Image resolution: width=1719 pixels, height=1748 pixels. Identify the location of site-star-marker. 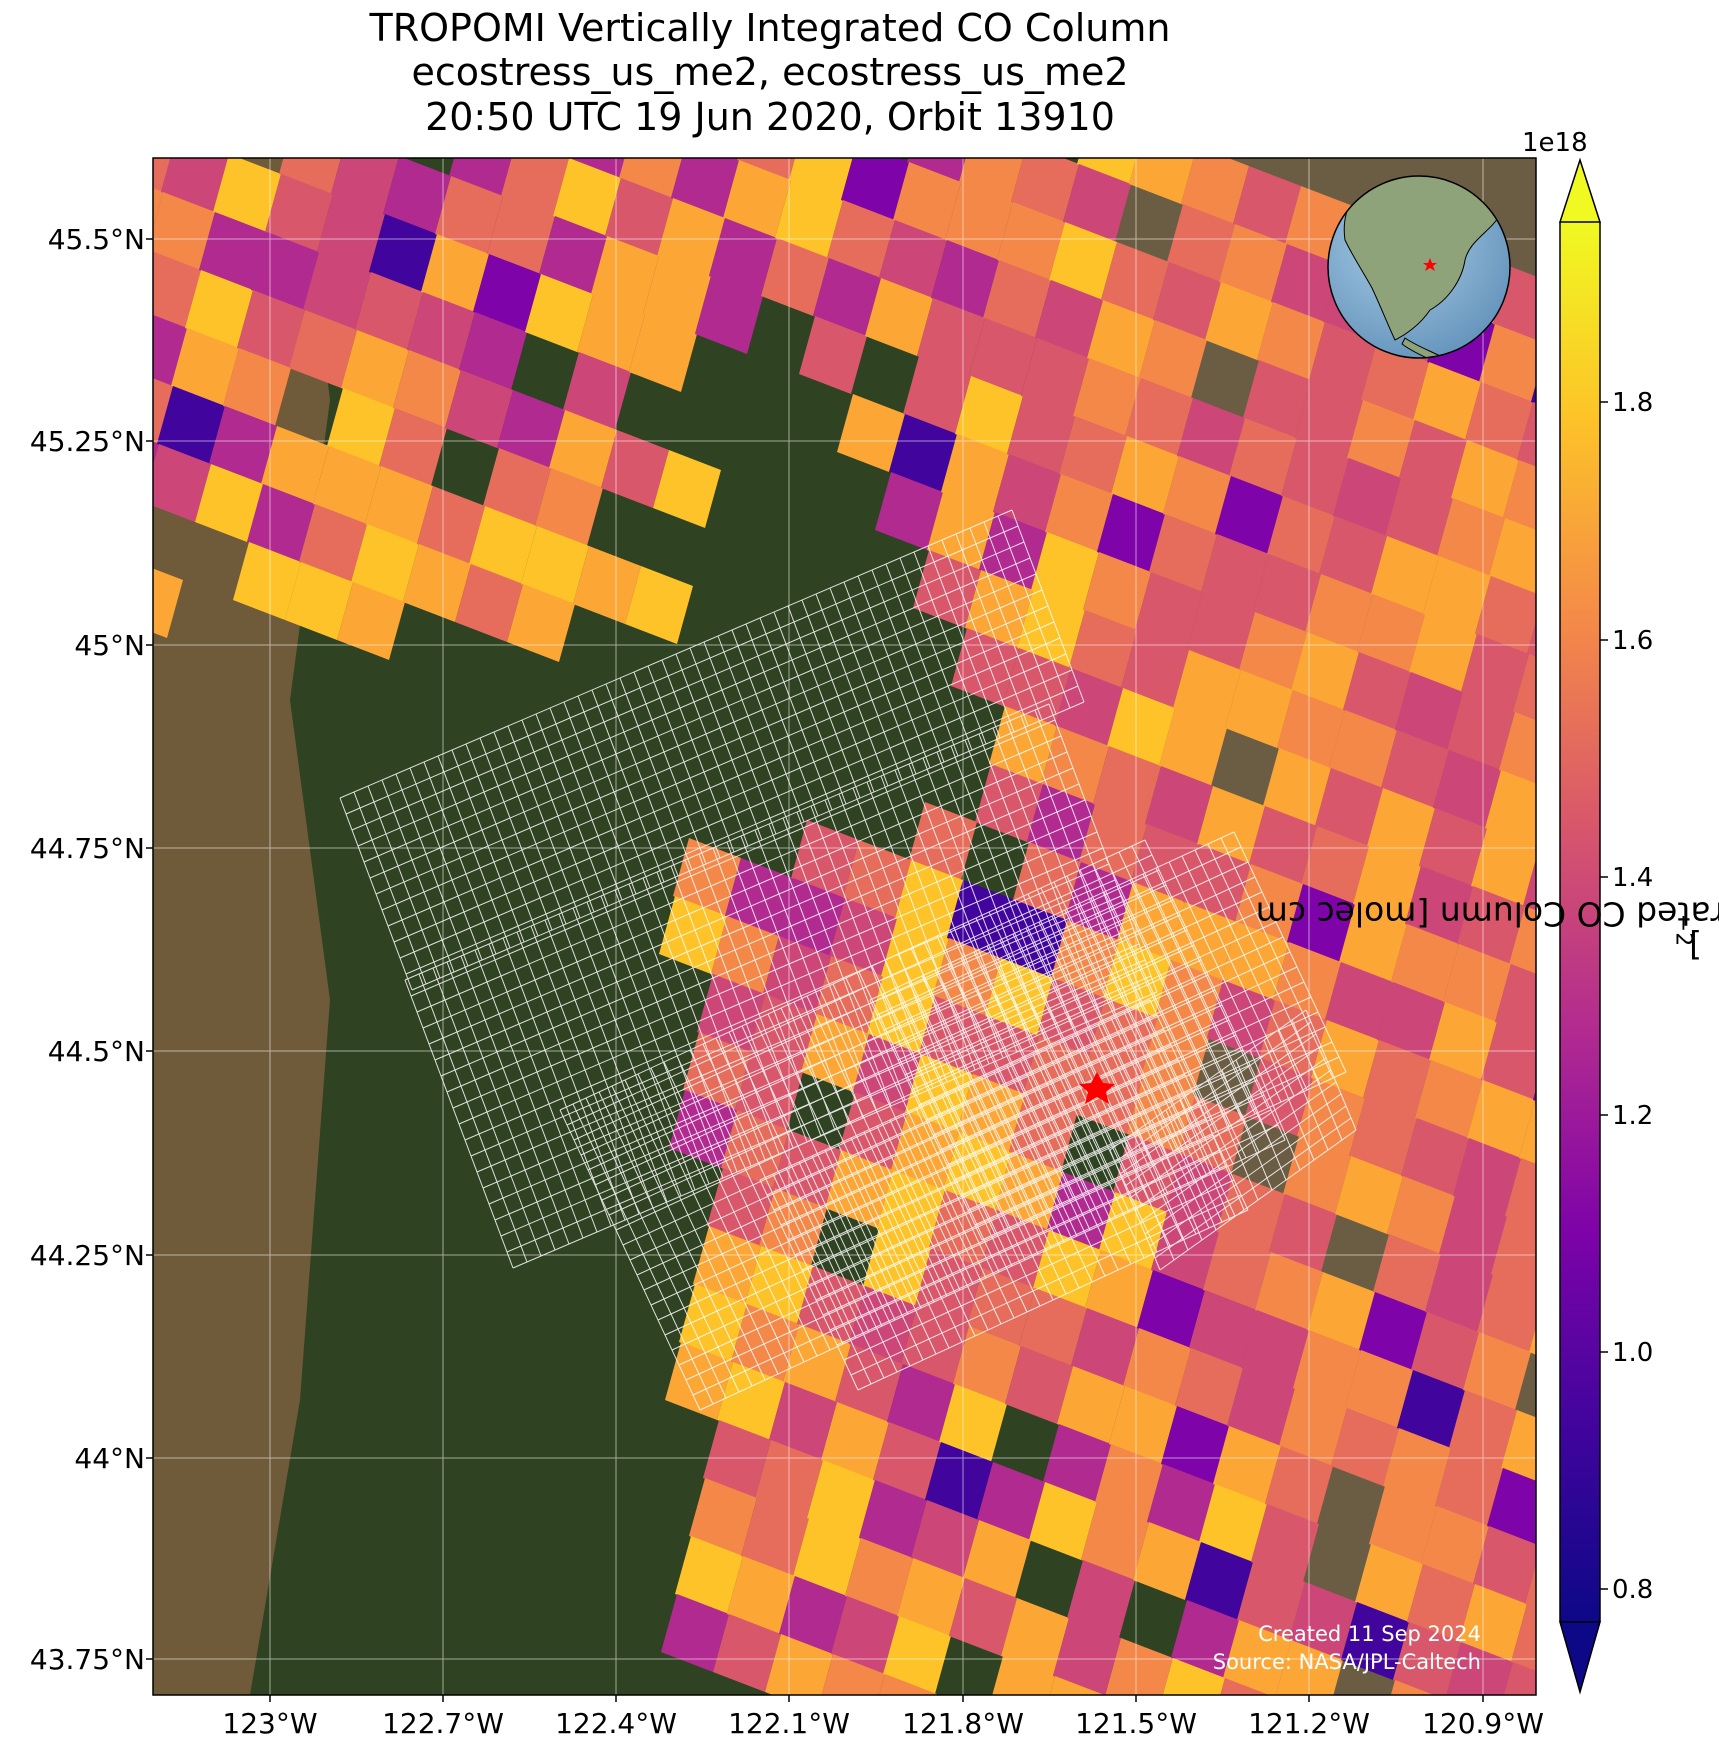
(1097, 1088).